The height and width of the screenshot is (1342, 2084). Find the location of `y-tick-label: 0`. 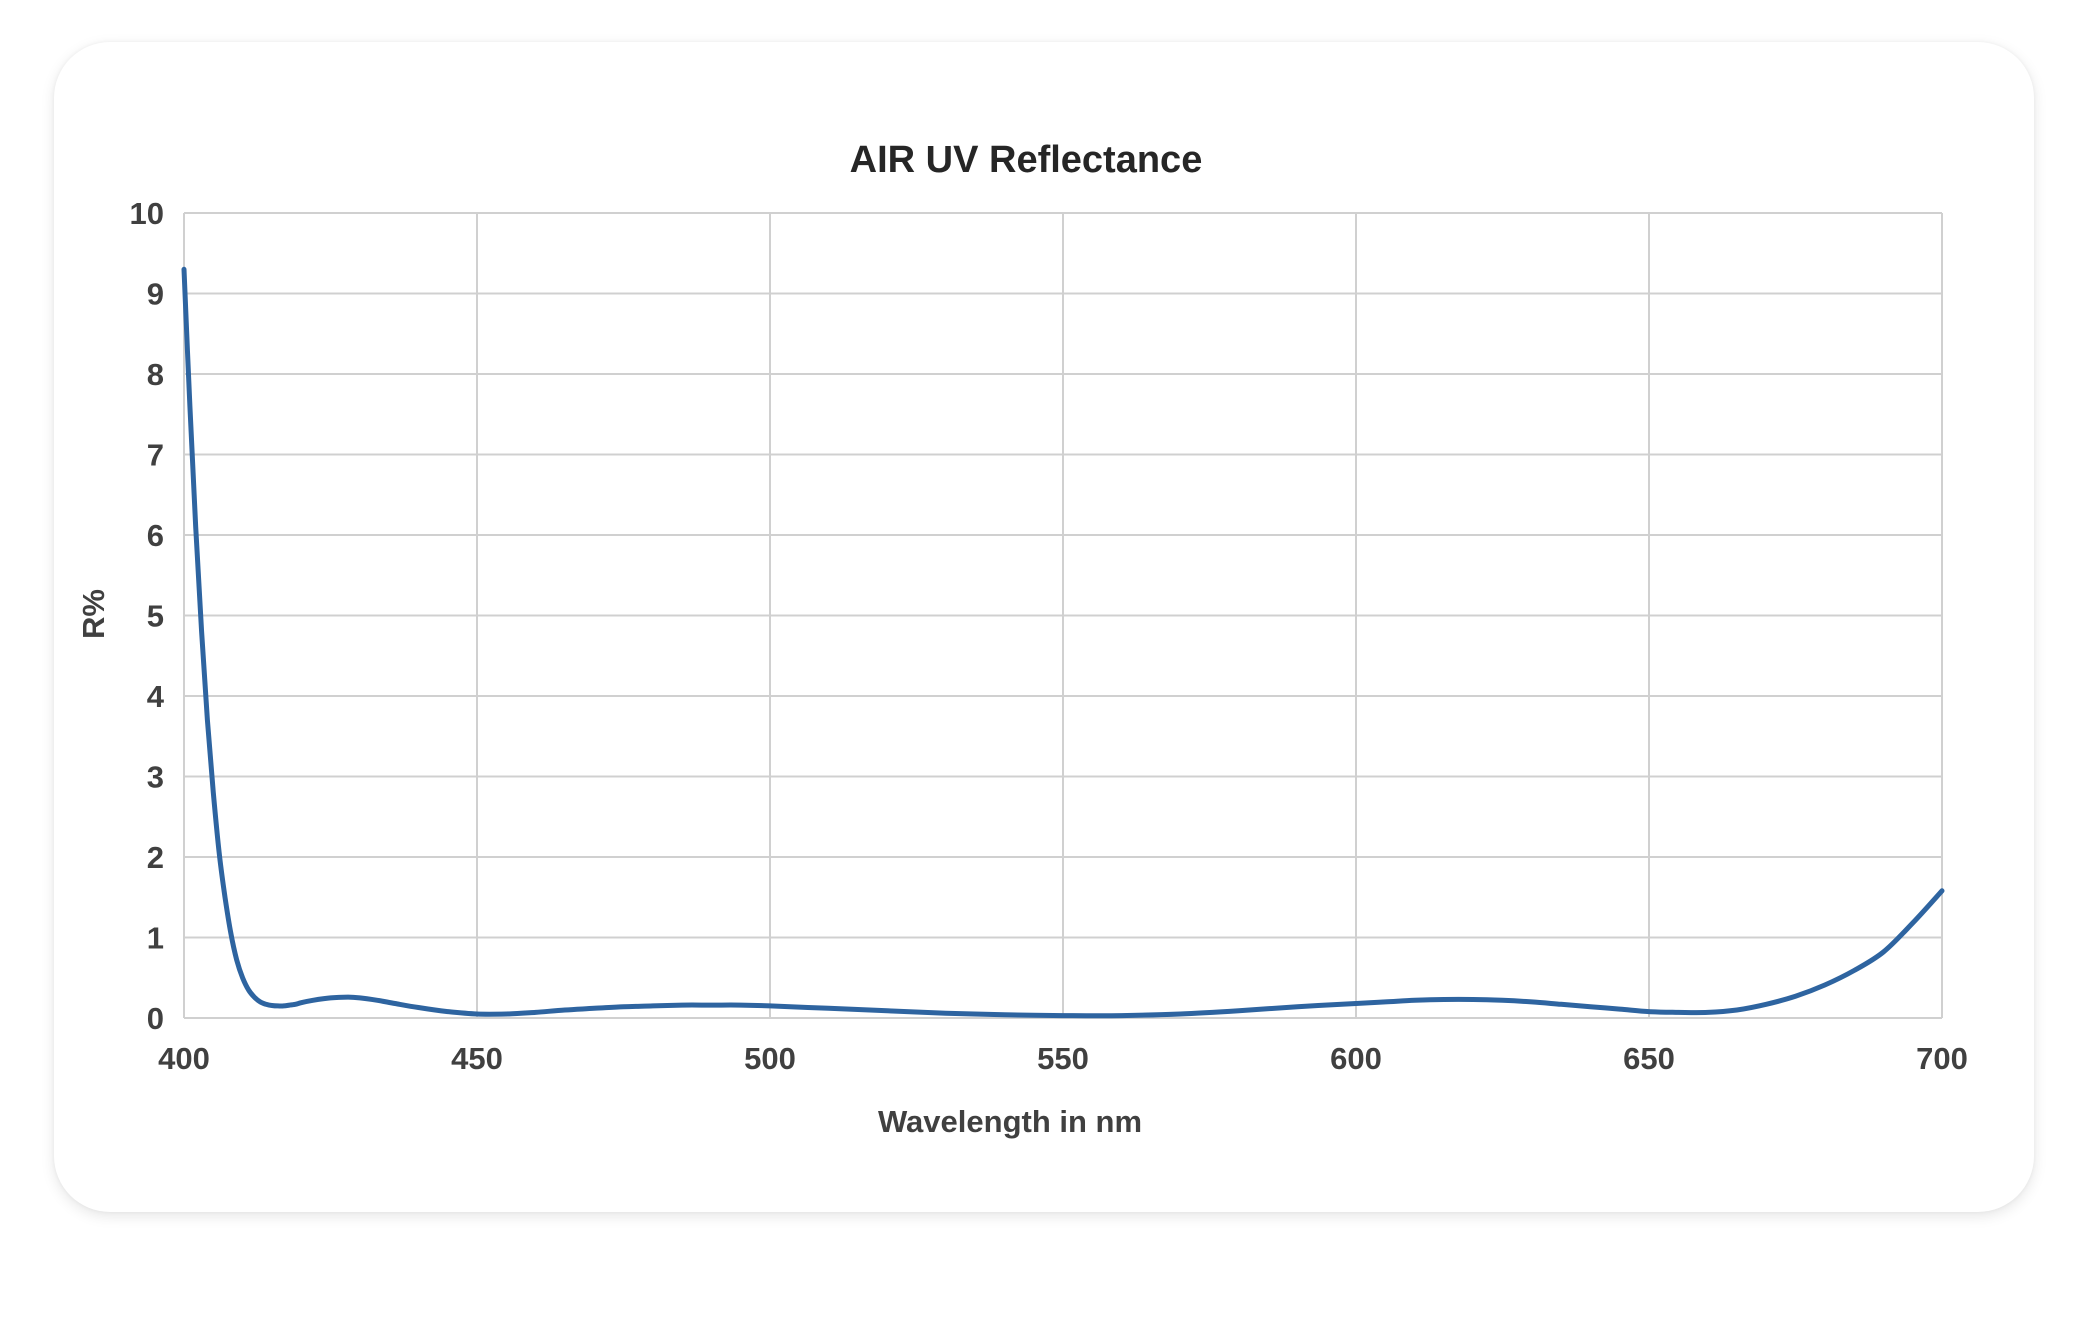

y-tick-label: 0 is located at coordinates (155, 1018).